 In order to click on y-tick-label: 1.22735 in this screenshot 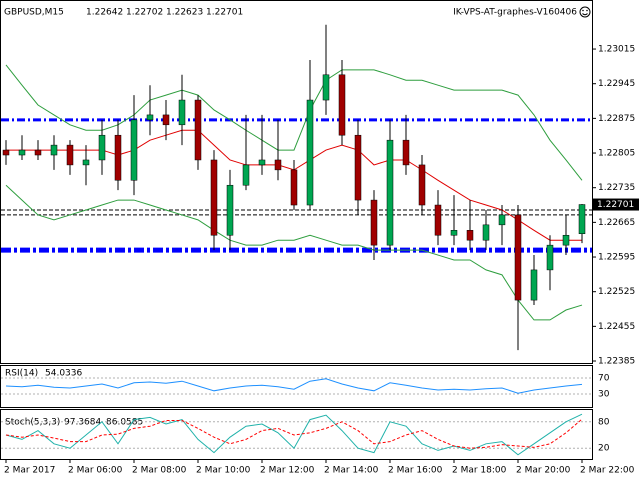, I will do `click(616, 188)`.